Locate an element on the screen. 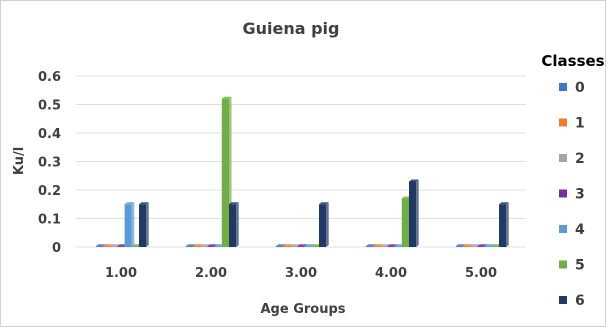  legend: 0 1 2 3 4 5 6 is located at coordinates (572, 194).